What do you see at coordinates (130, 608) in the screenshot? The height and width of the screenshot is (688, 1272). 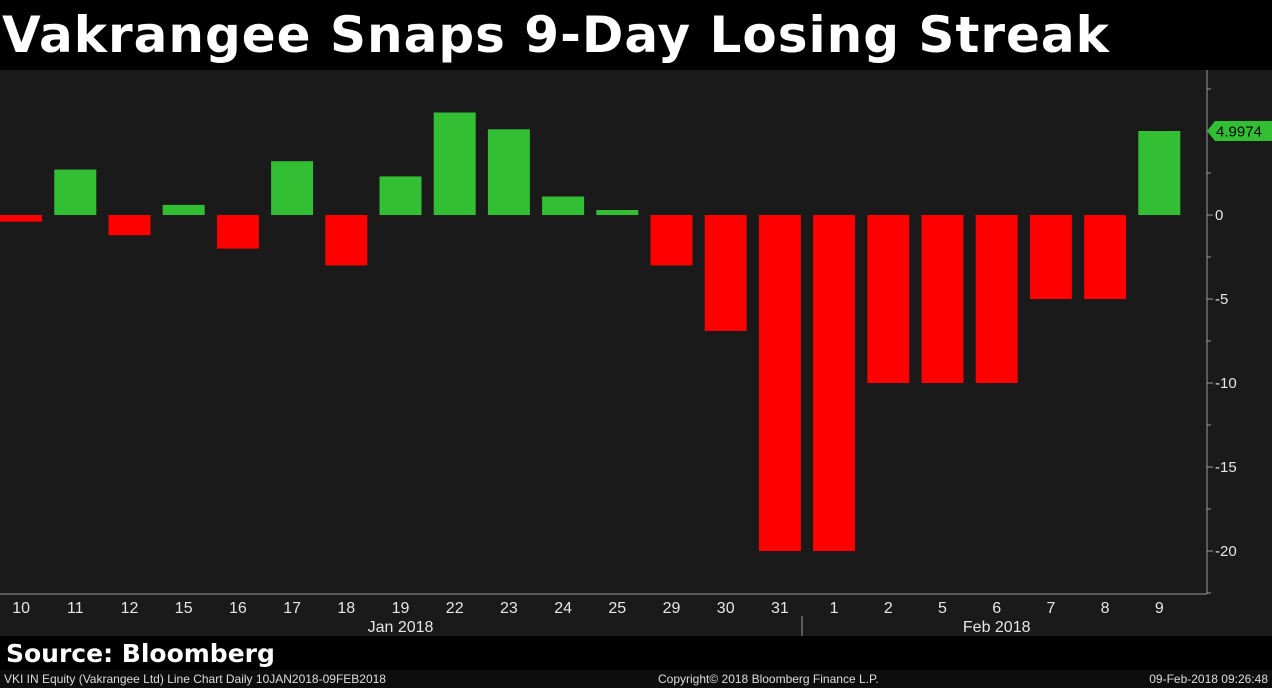 I see `x-tick-label: 12` at bounding box center [130, 608].